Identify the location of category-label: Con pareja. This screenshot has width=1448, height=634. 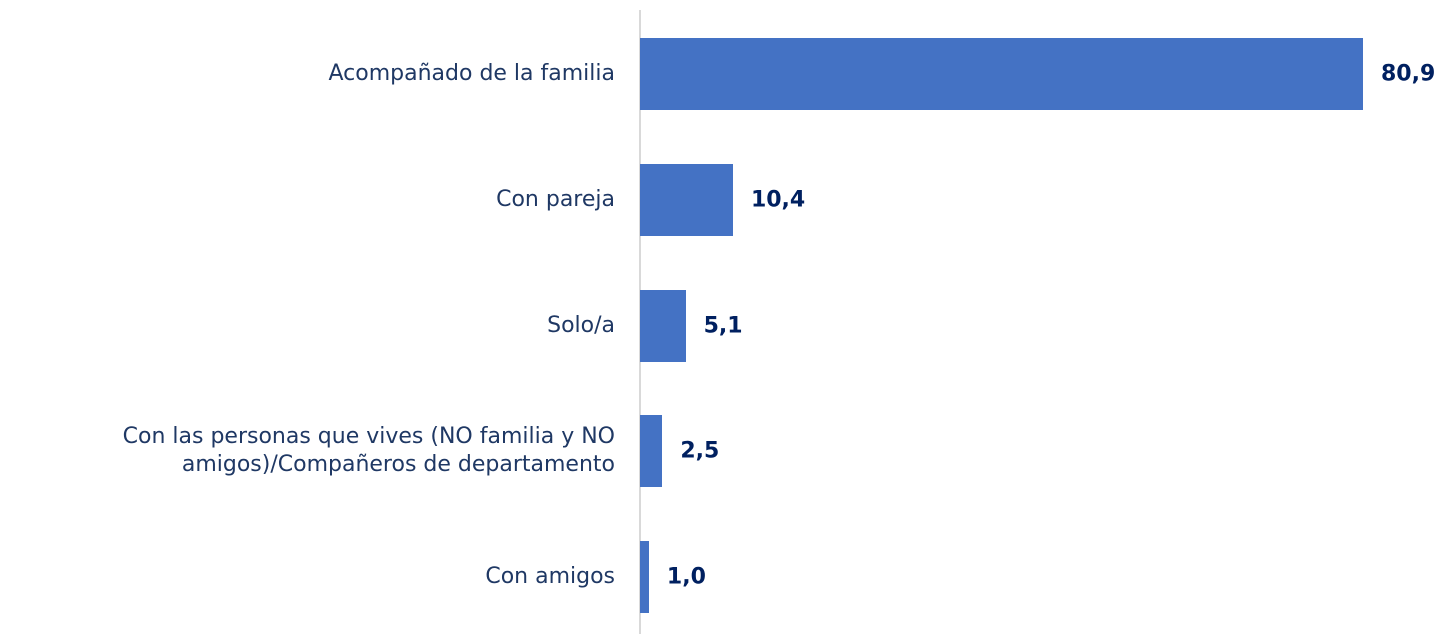
(555, 199).